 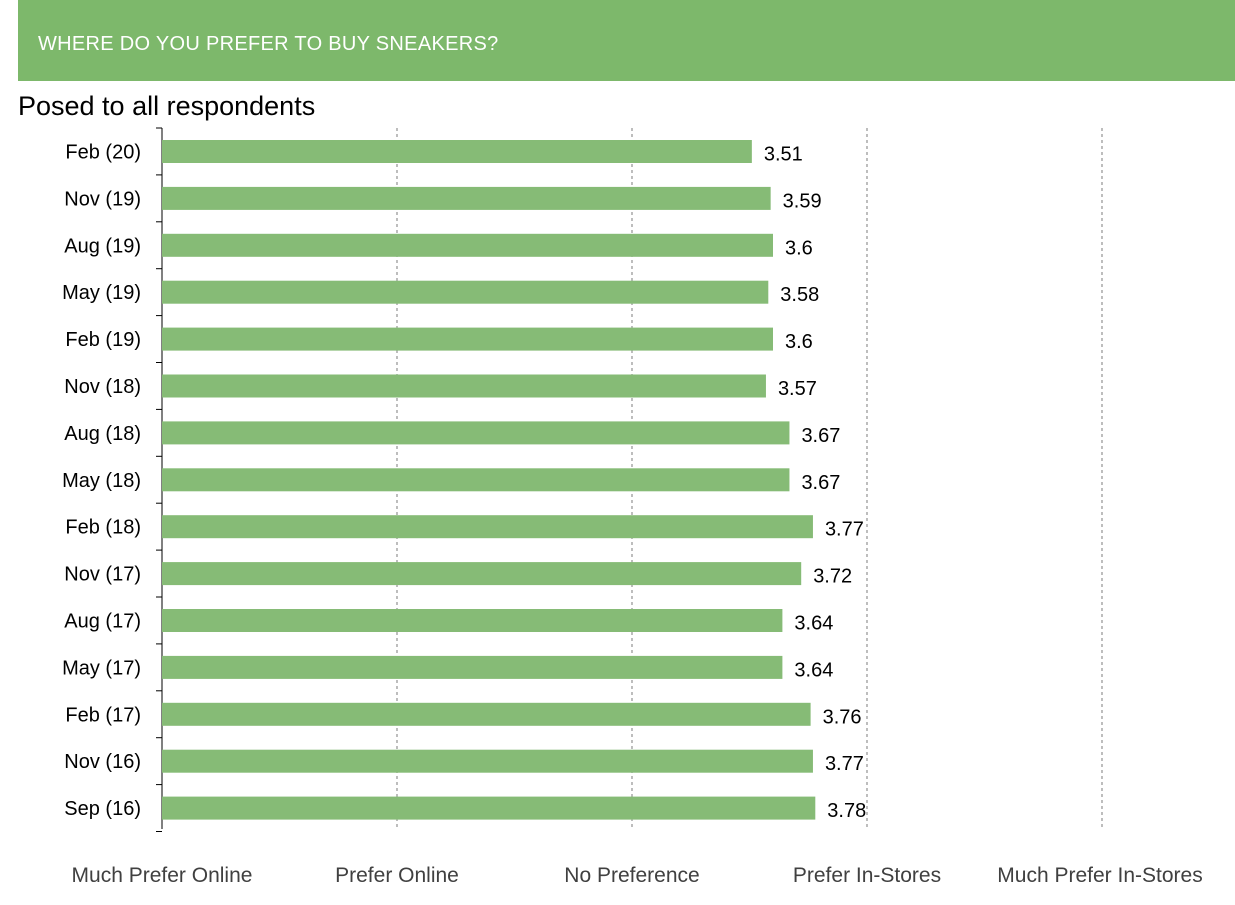 What do you see at coordinates (162, 875) in the screenshot?
I see `x-tick-label-0: Much Prefer Online` at bounding box center [162, 875].